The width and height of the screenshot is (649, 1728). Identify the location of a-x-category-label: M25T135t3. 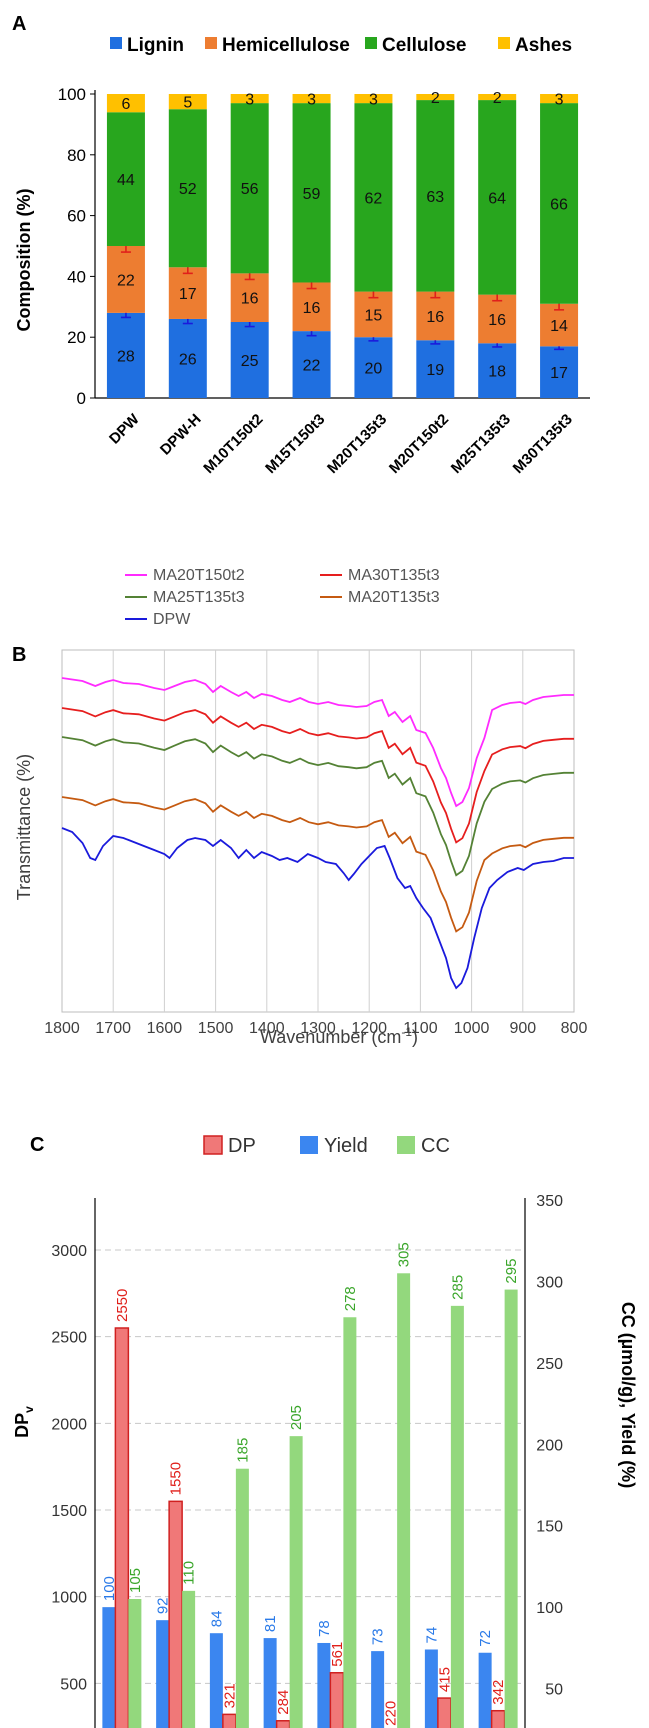
(481, 444).